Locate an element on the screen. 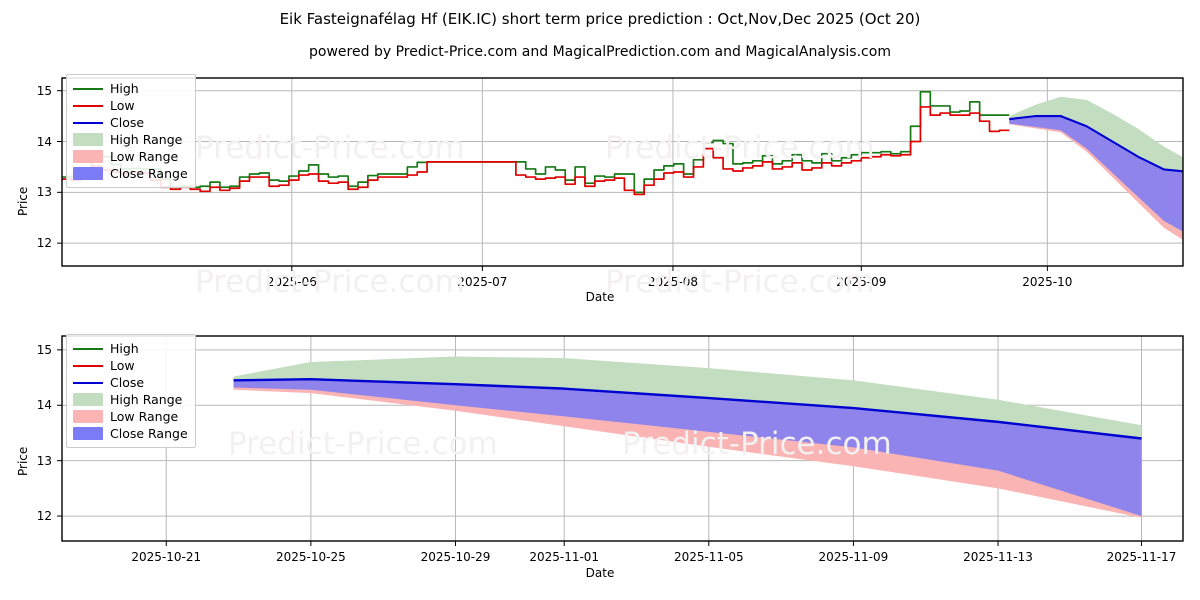  forecast-legend-item-close: Close is located at coordinates (130, 382).